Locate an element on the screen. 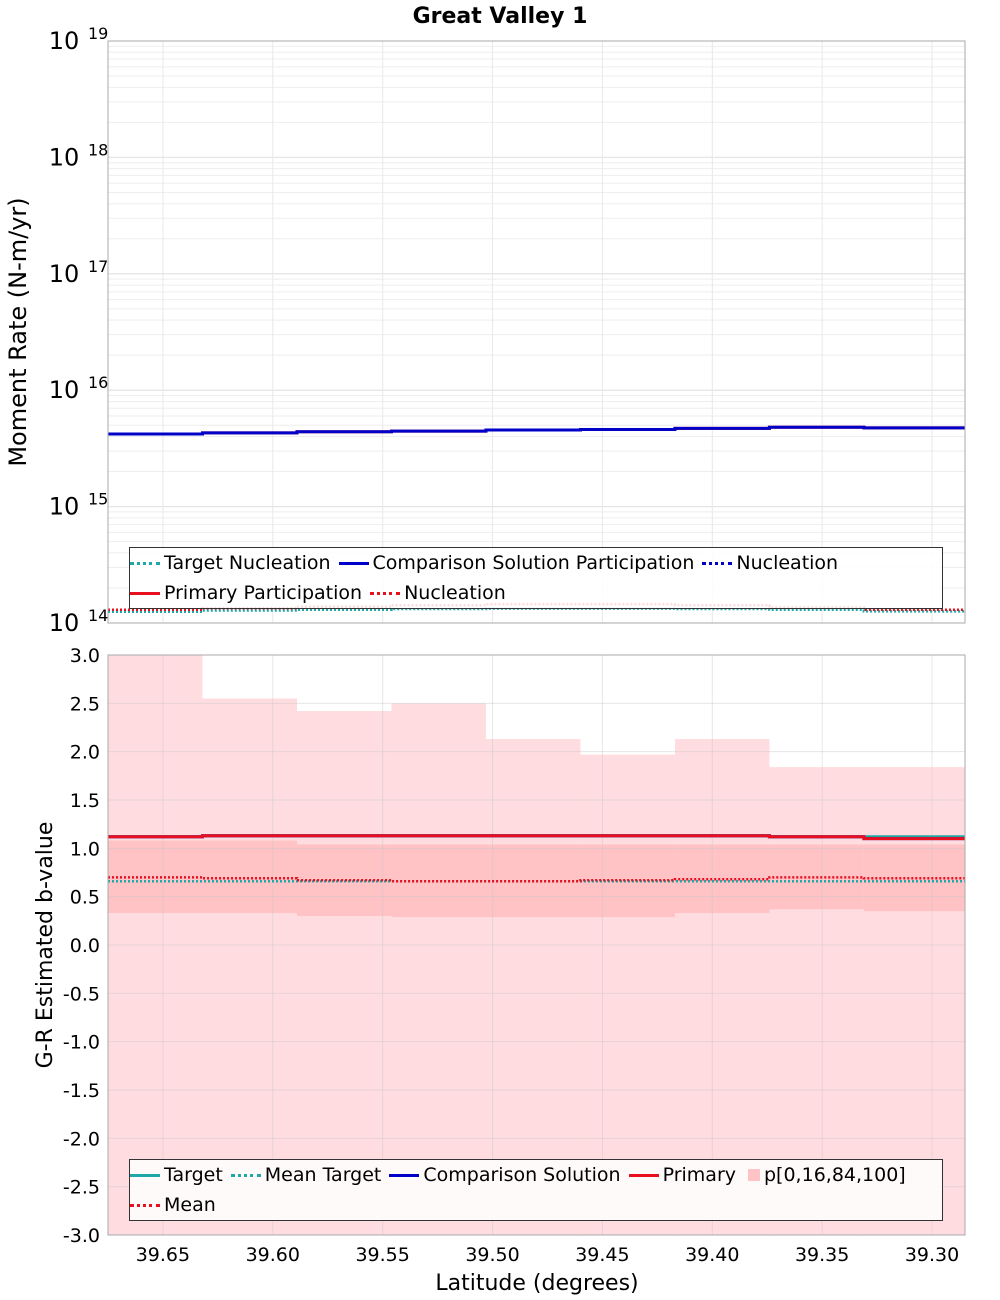 The width and height of the screenshot is (1000, 1300). top-y-tick-exponent: 15 is located at coordinates (98, 499).